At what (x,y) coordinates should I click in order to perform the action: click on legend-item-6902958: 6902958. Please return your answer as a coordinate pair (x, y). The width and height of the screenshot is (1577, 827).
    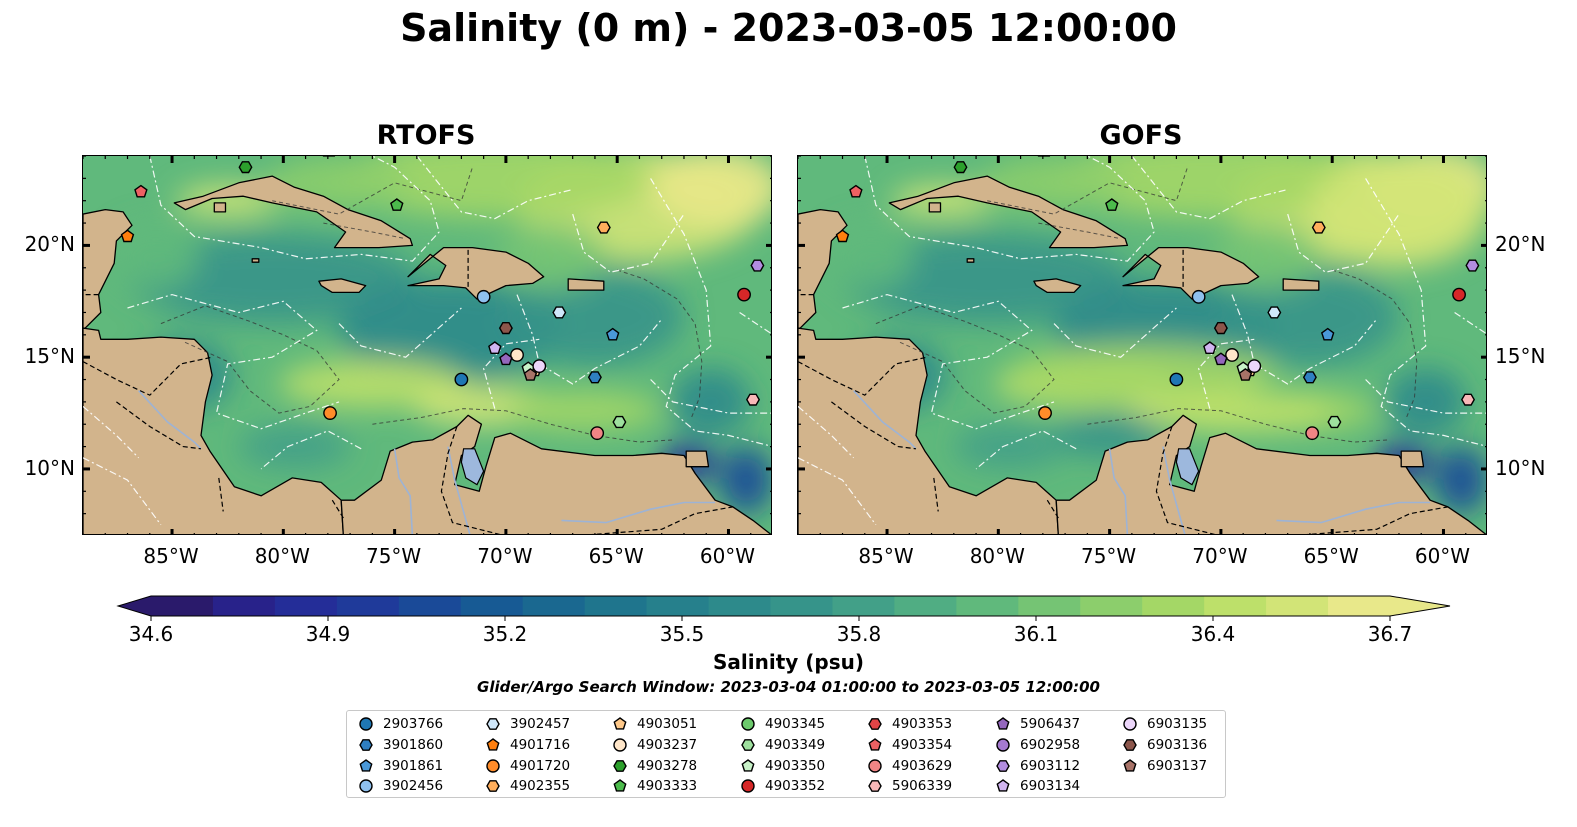
    Looking at the image, I should click on (1037, 745).